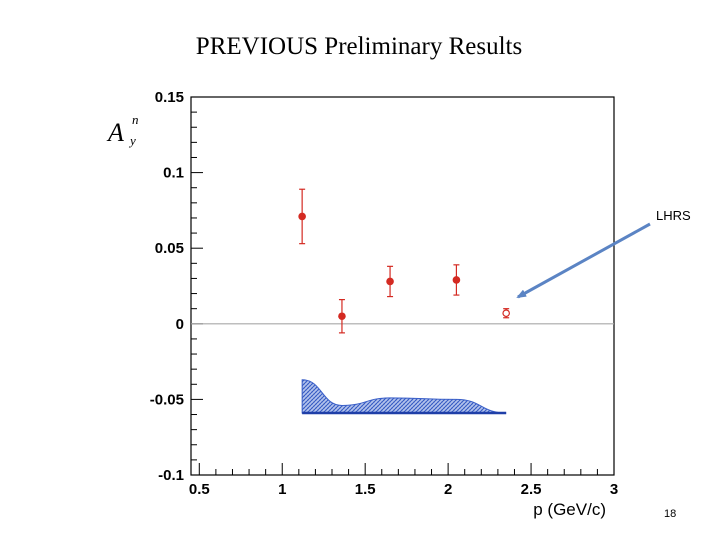  What do you see at coordinates (176, 286) in the screenshot?
I see `y-axis: -0.1 -0.05 0 0.05 0.1 0.15` at bounding box center [176, 286].